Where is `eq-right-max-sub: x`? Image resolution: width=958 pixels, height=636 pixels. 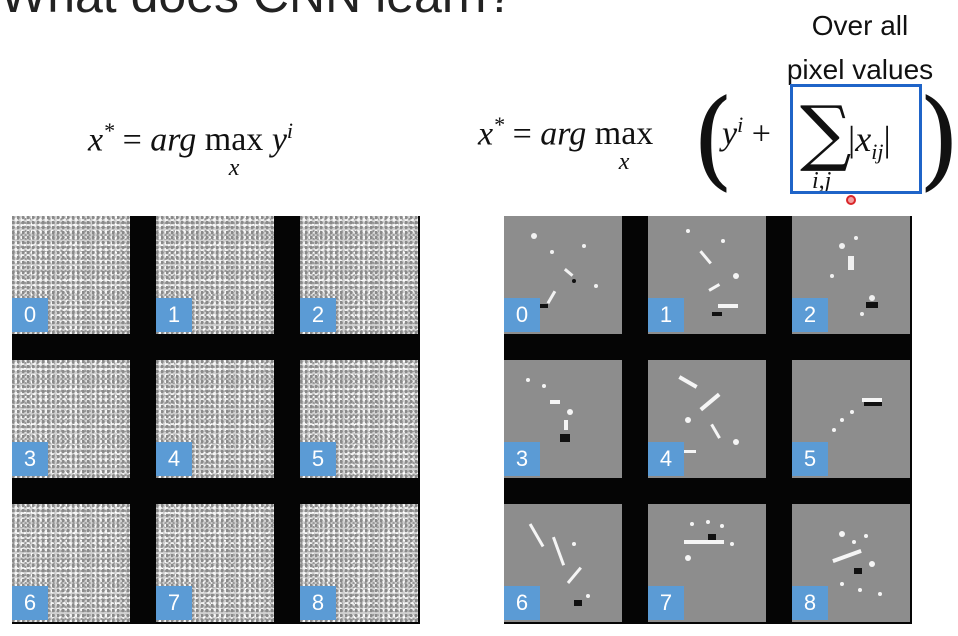 eq-right-max-sub: x is located at coordinates (624, 162).